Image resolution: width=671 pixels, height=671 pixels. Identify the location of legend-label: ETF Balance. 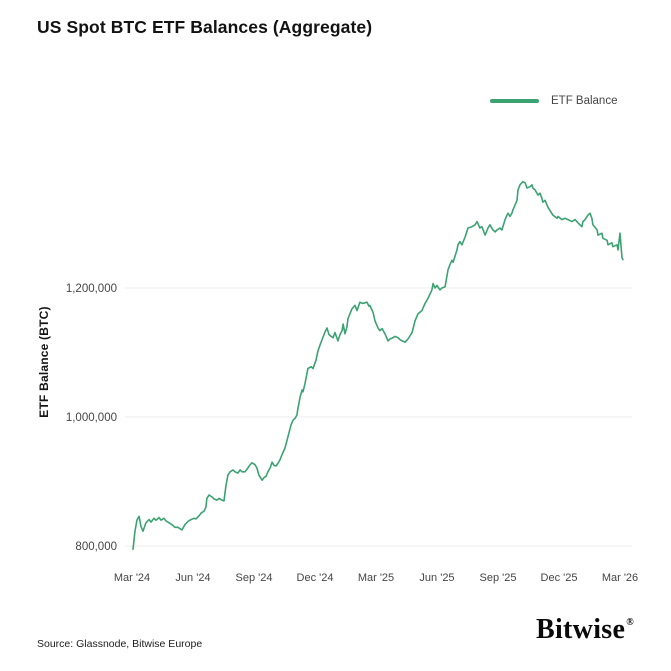
(584, 101).